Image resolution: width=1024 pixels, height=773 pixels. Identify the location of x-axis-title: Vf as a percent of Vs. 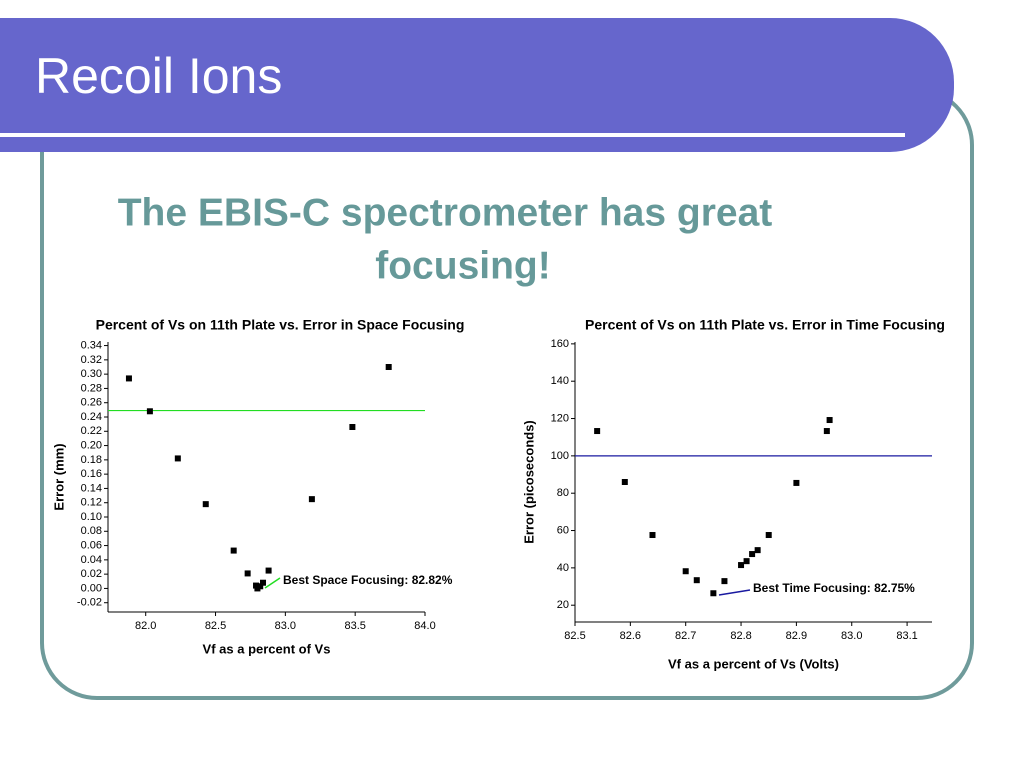
(267, 648).